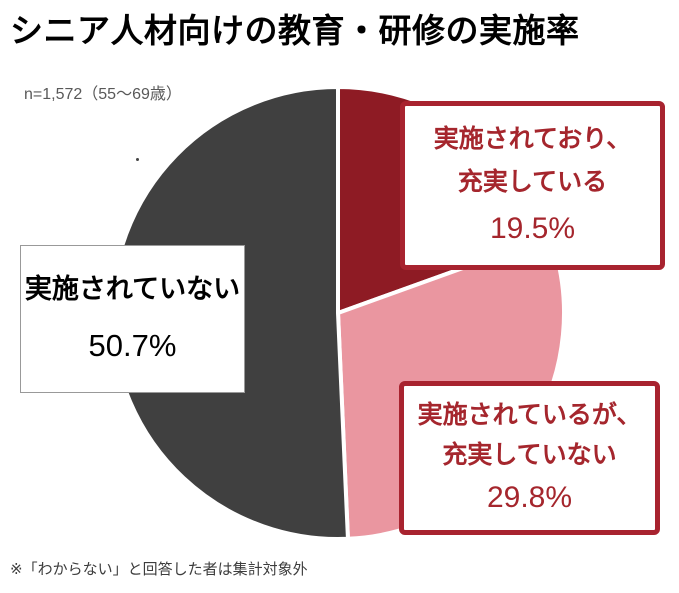 The height and width of the screenshot is (593, 679). I want to click on callout-line2: 充実している, so click(532, 182).